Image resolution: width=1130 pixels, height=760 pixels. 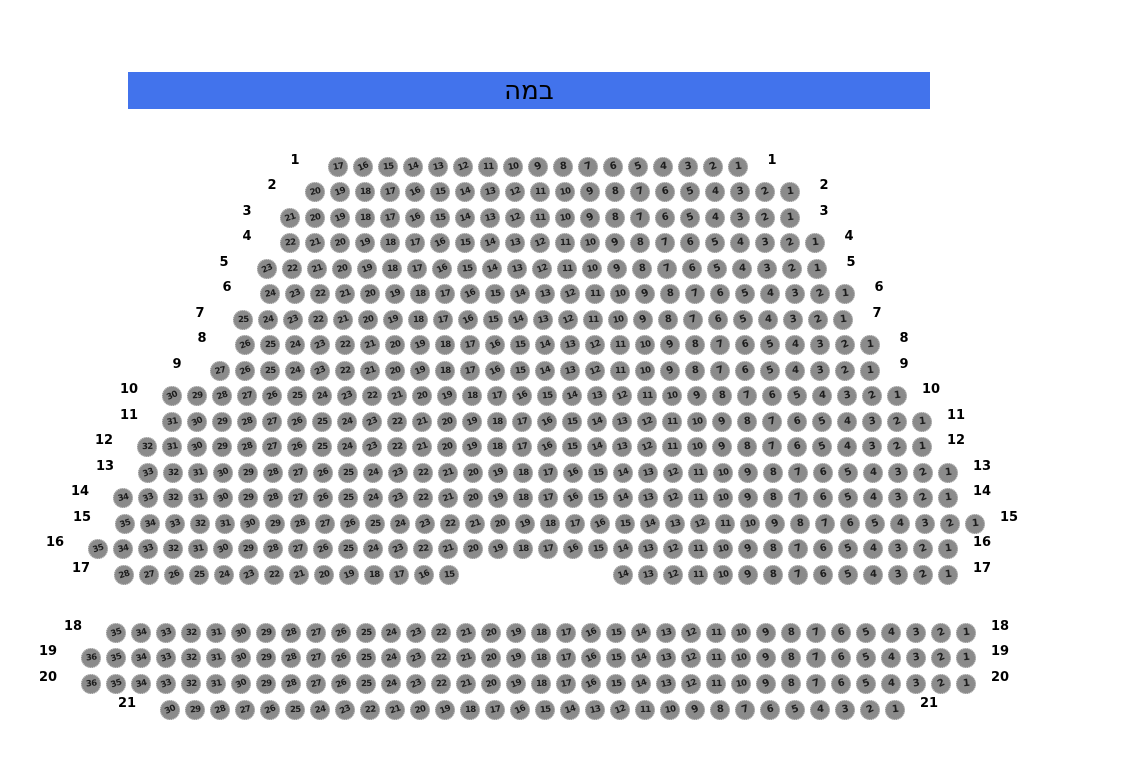 What do you see at coordinates (175, 524) in the screenshot?
I see `seat: 33` at bounding box center [175, 524].